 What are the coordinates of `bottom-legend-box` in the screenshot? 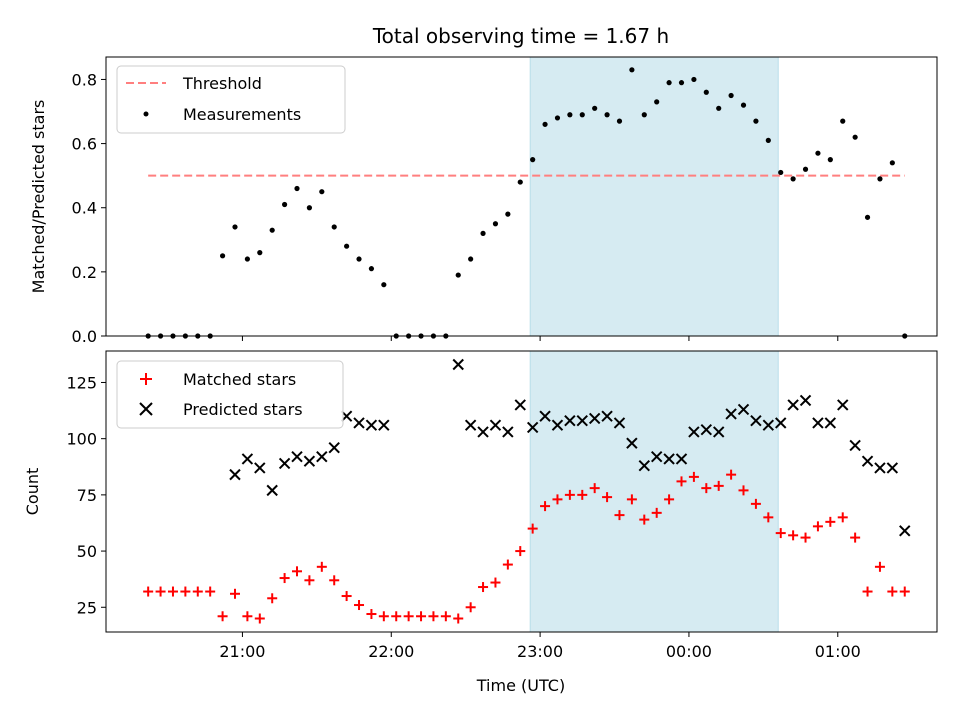 It's located at (230, 394).